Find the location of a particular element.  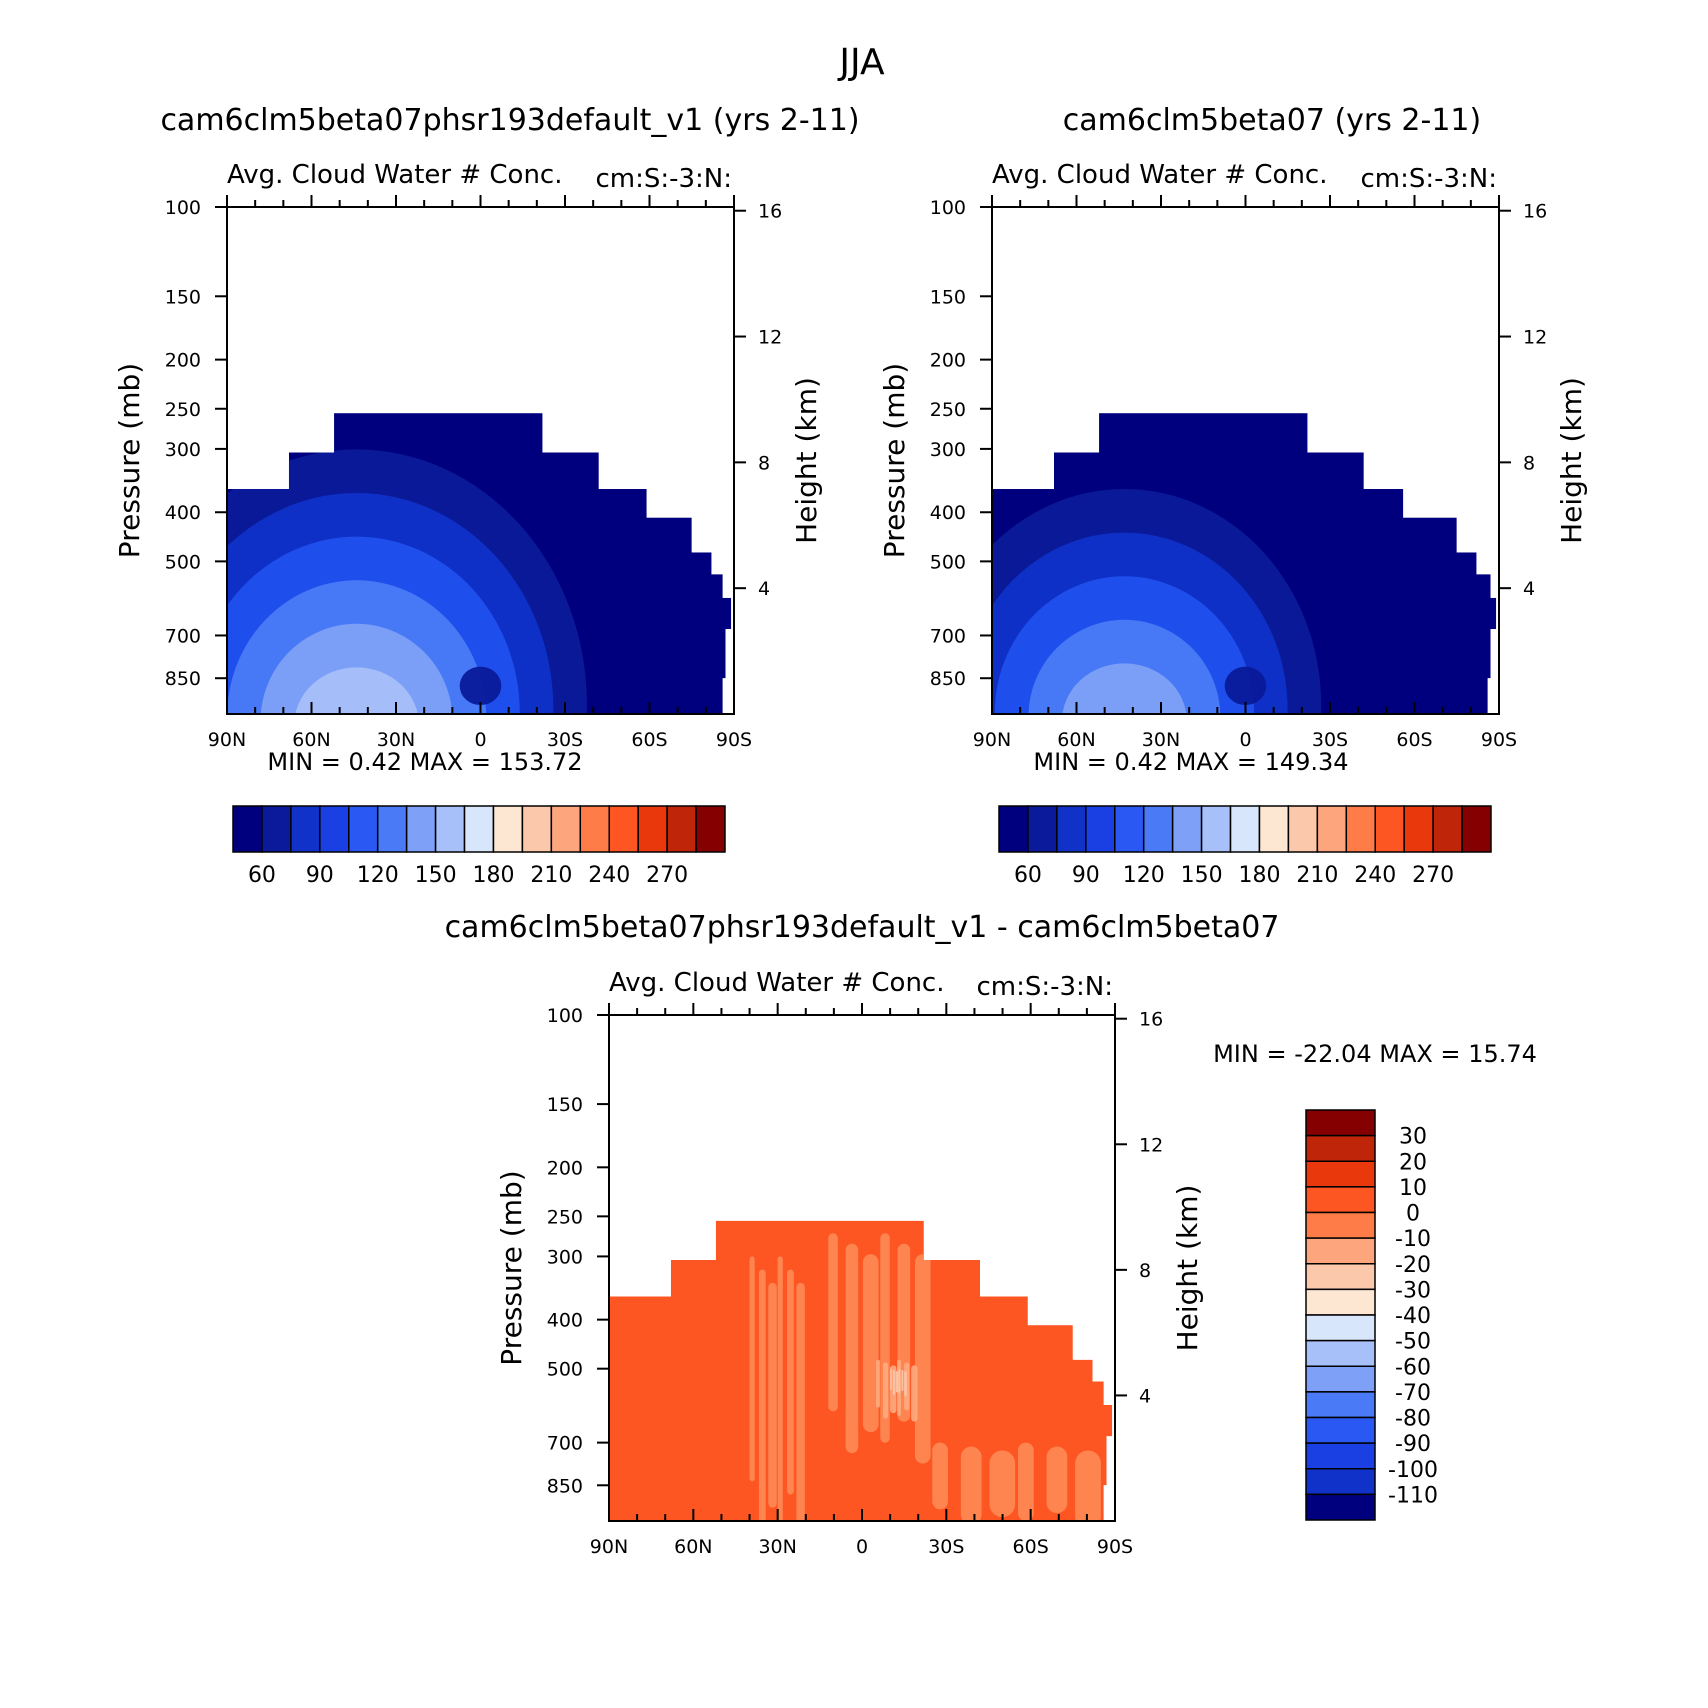

pressure-tick-label: 250 is located at coordinates (565, 1217).